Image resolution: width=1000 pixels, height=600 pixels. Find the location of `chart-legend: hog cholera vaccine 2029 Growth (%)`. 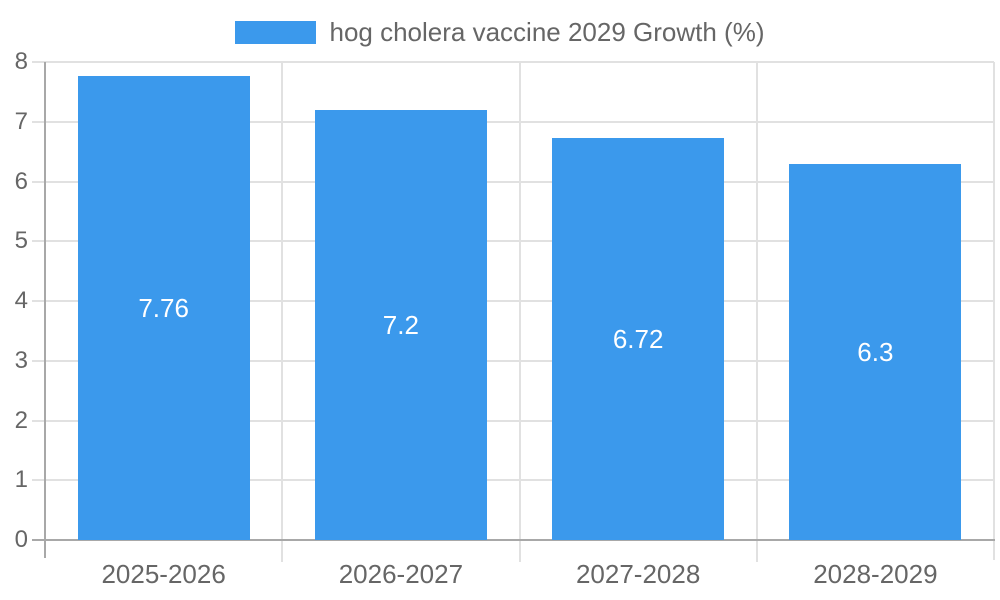

chart-legend: hog cholera vaccine 2029 Growth (%) is located at coordinates (500, 32).